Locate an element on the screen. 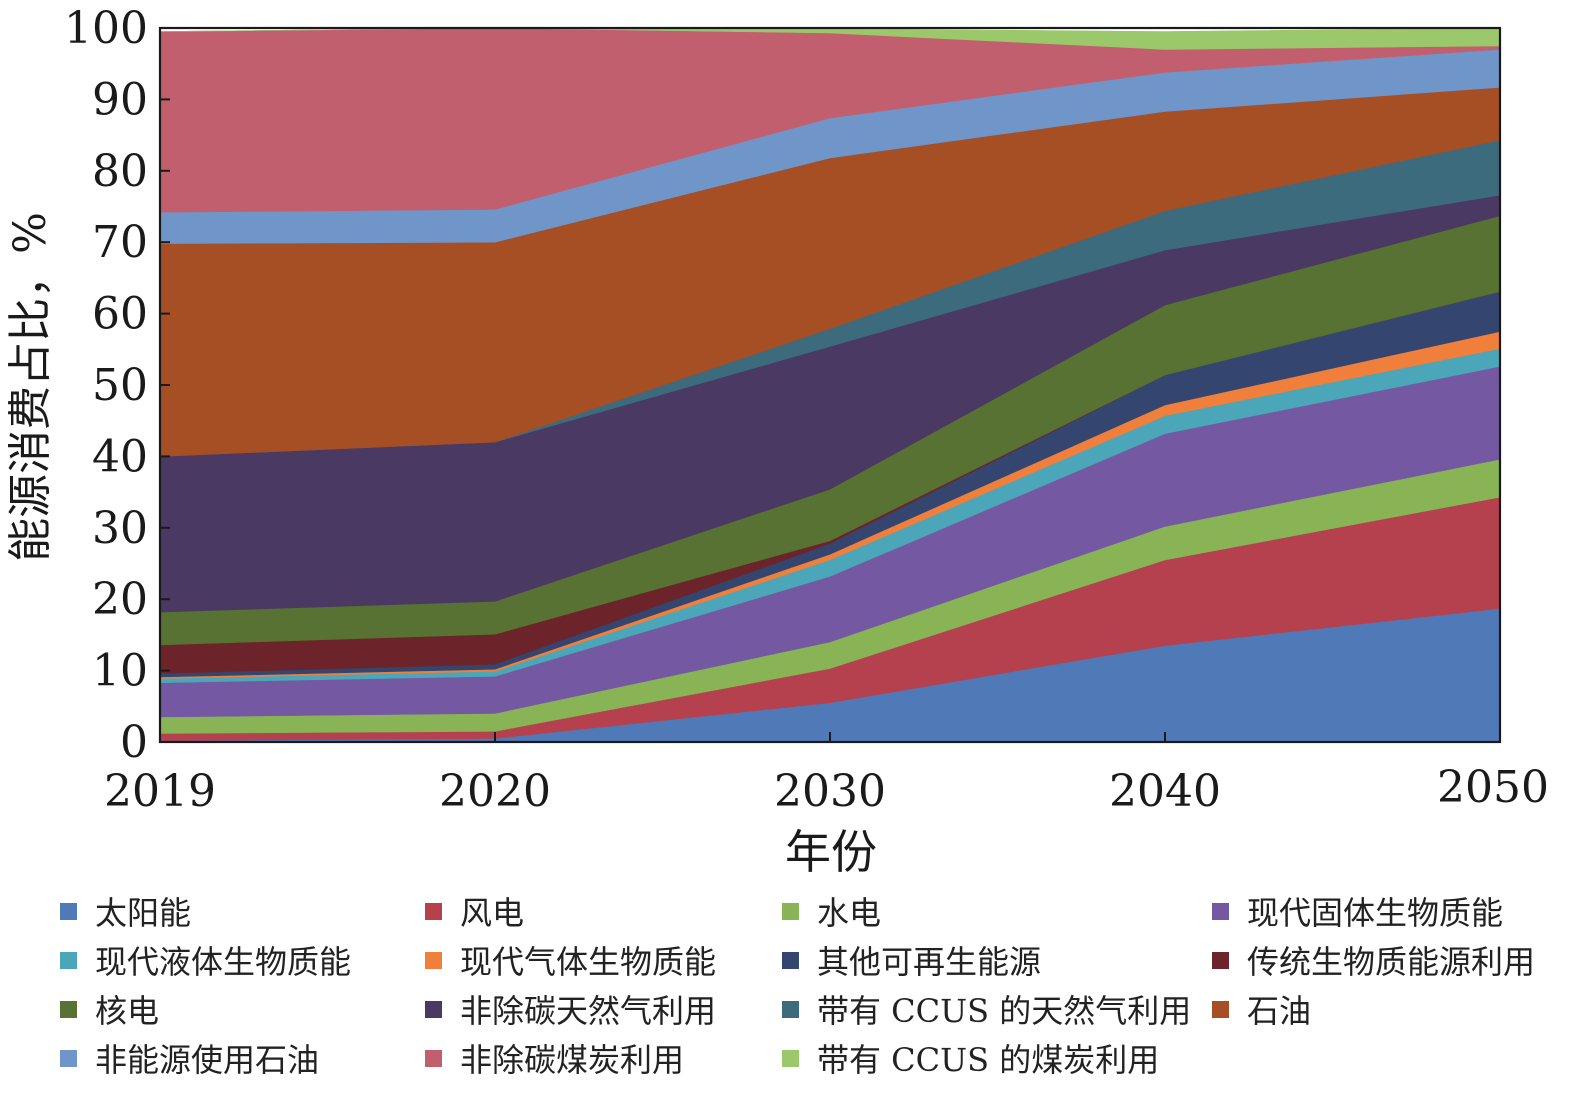 This screenshot has height=1094, width=1575. y-tick-label-4: 40 is located at coordinates (120, 456).